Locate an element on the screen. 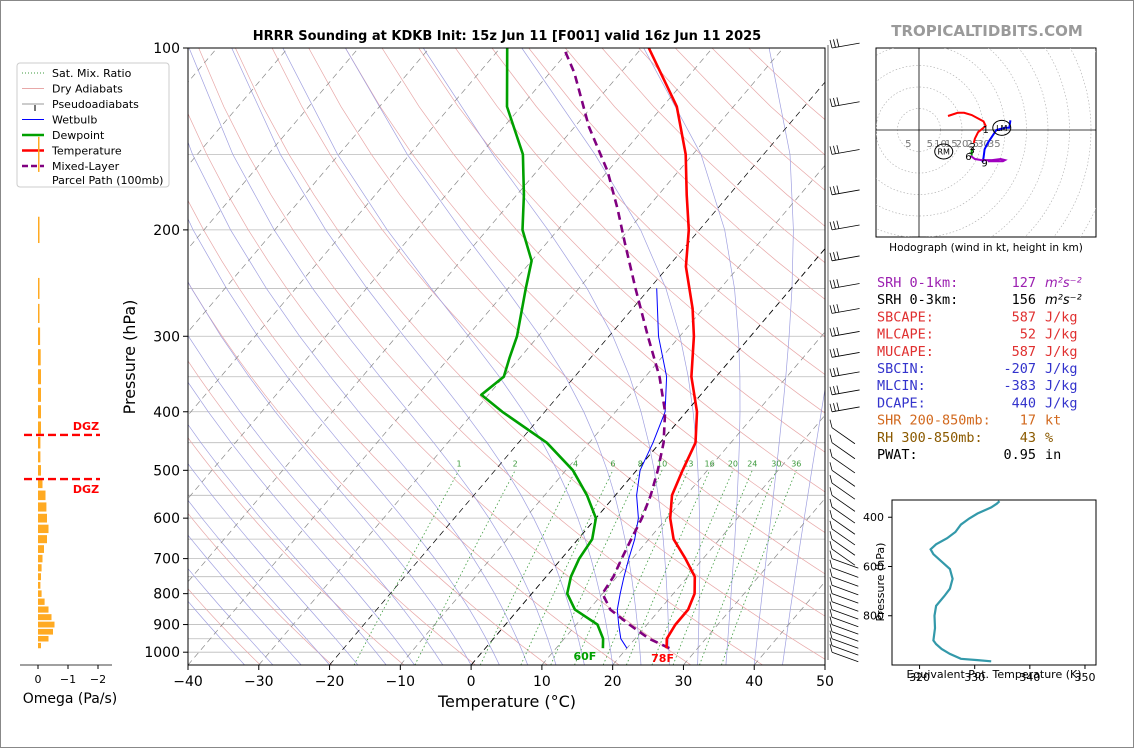 Image resolution: width=1134 pixels, height=748 pixels. index-label: DCAPE: is located at coordinates (901, 403).